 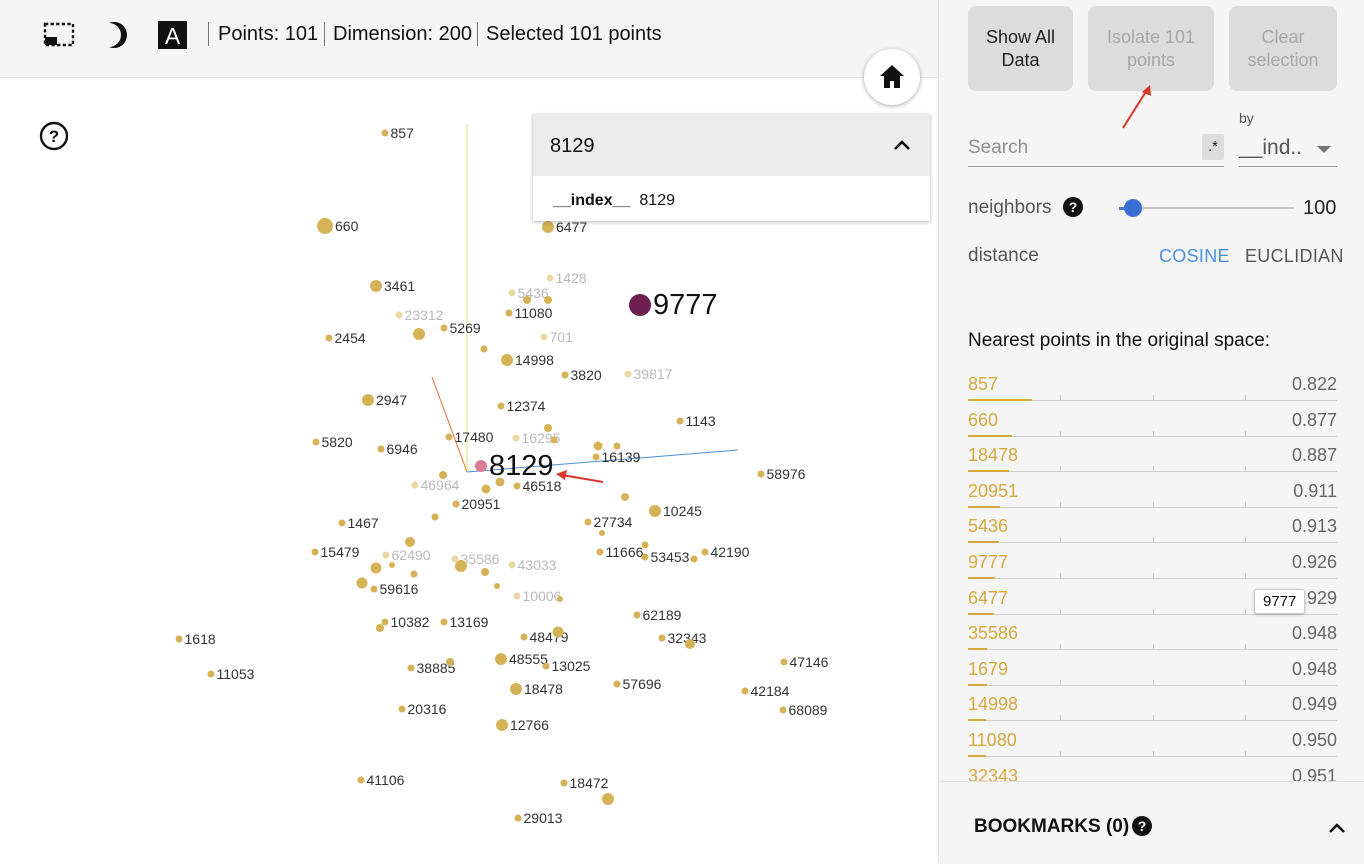 I want to click on nearest-point-row: 14998 0.949, so click(x=1152, y=709).